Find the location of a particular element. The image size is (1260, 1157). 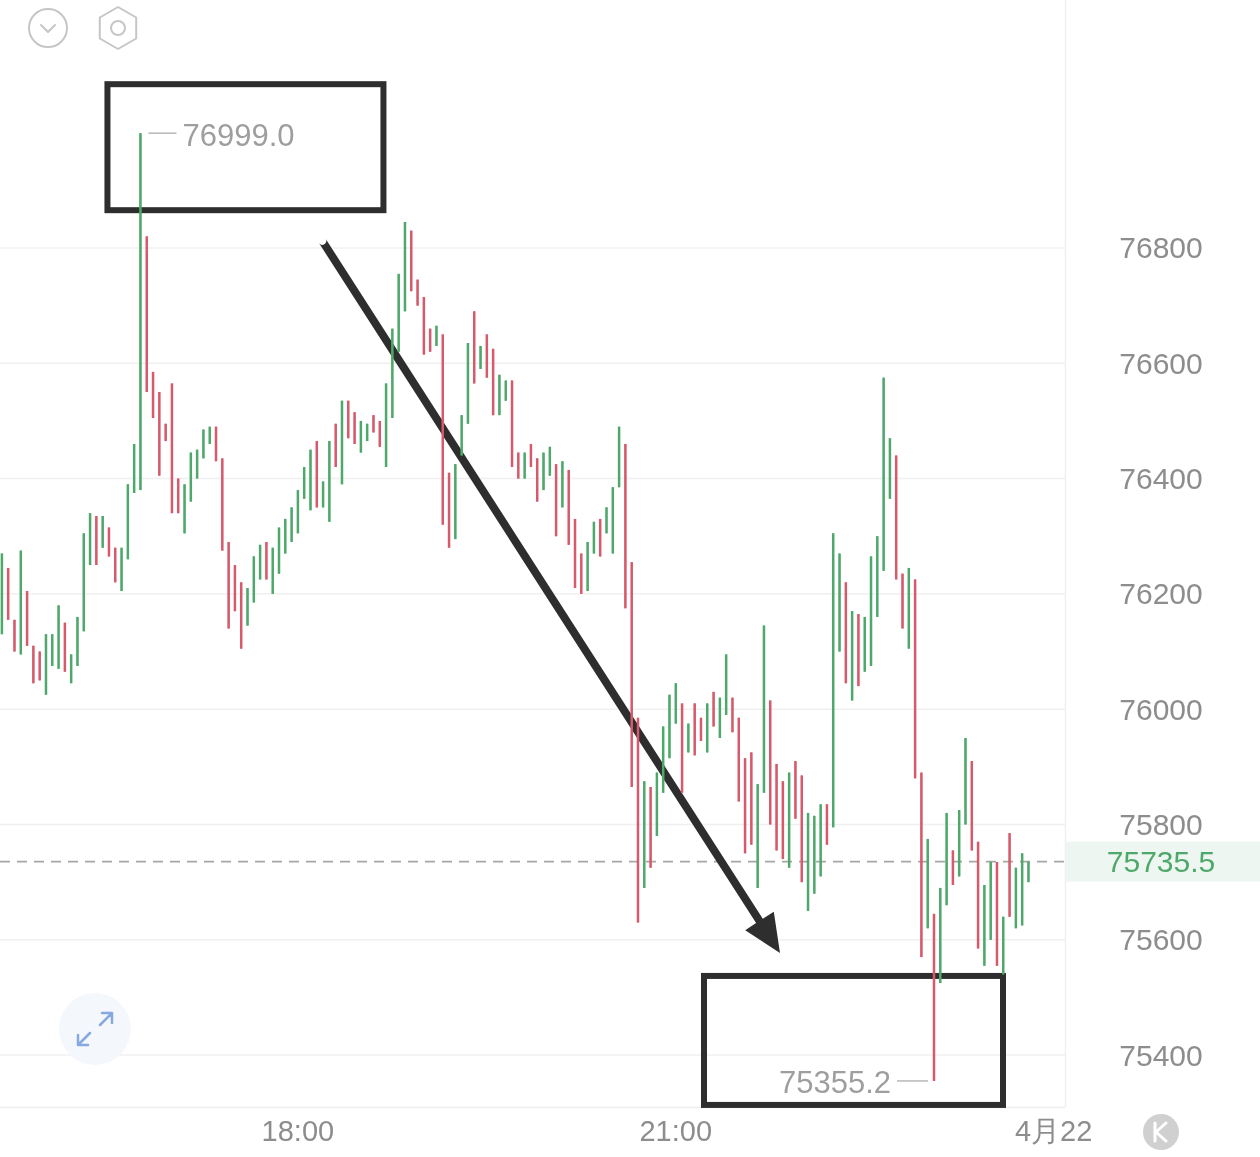

ref-line-label: 75735.5 is located at coordinates (1161, 862).